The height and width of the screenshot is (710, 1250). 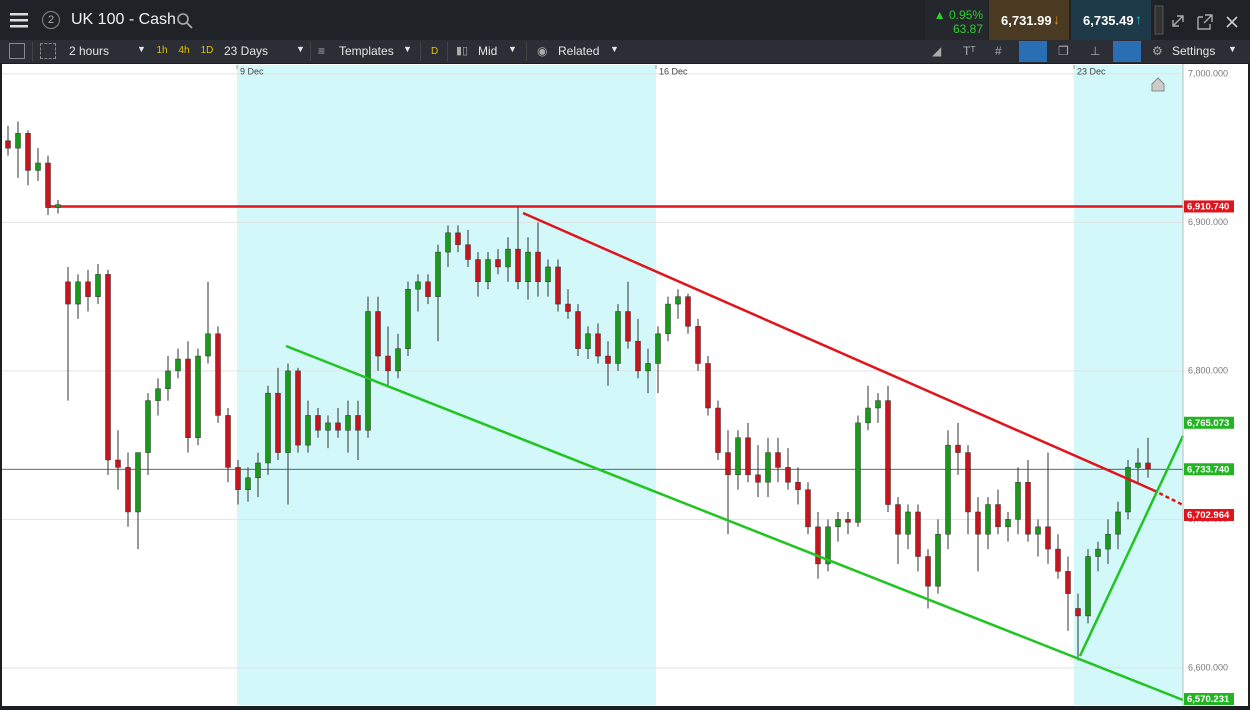 I want to click on close-icon, so click(x=1232, y=22).